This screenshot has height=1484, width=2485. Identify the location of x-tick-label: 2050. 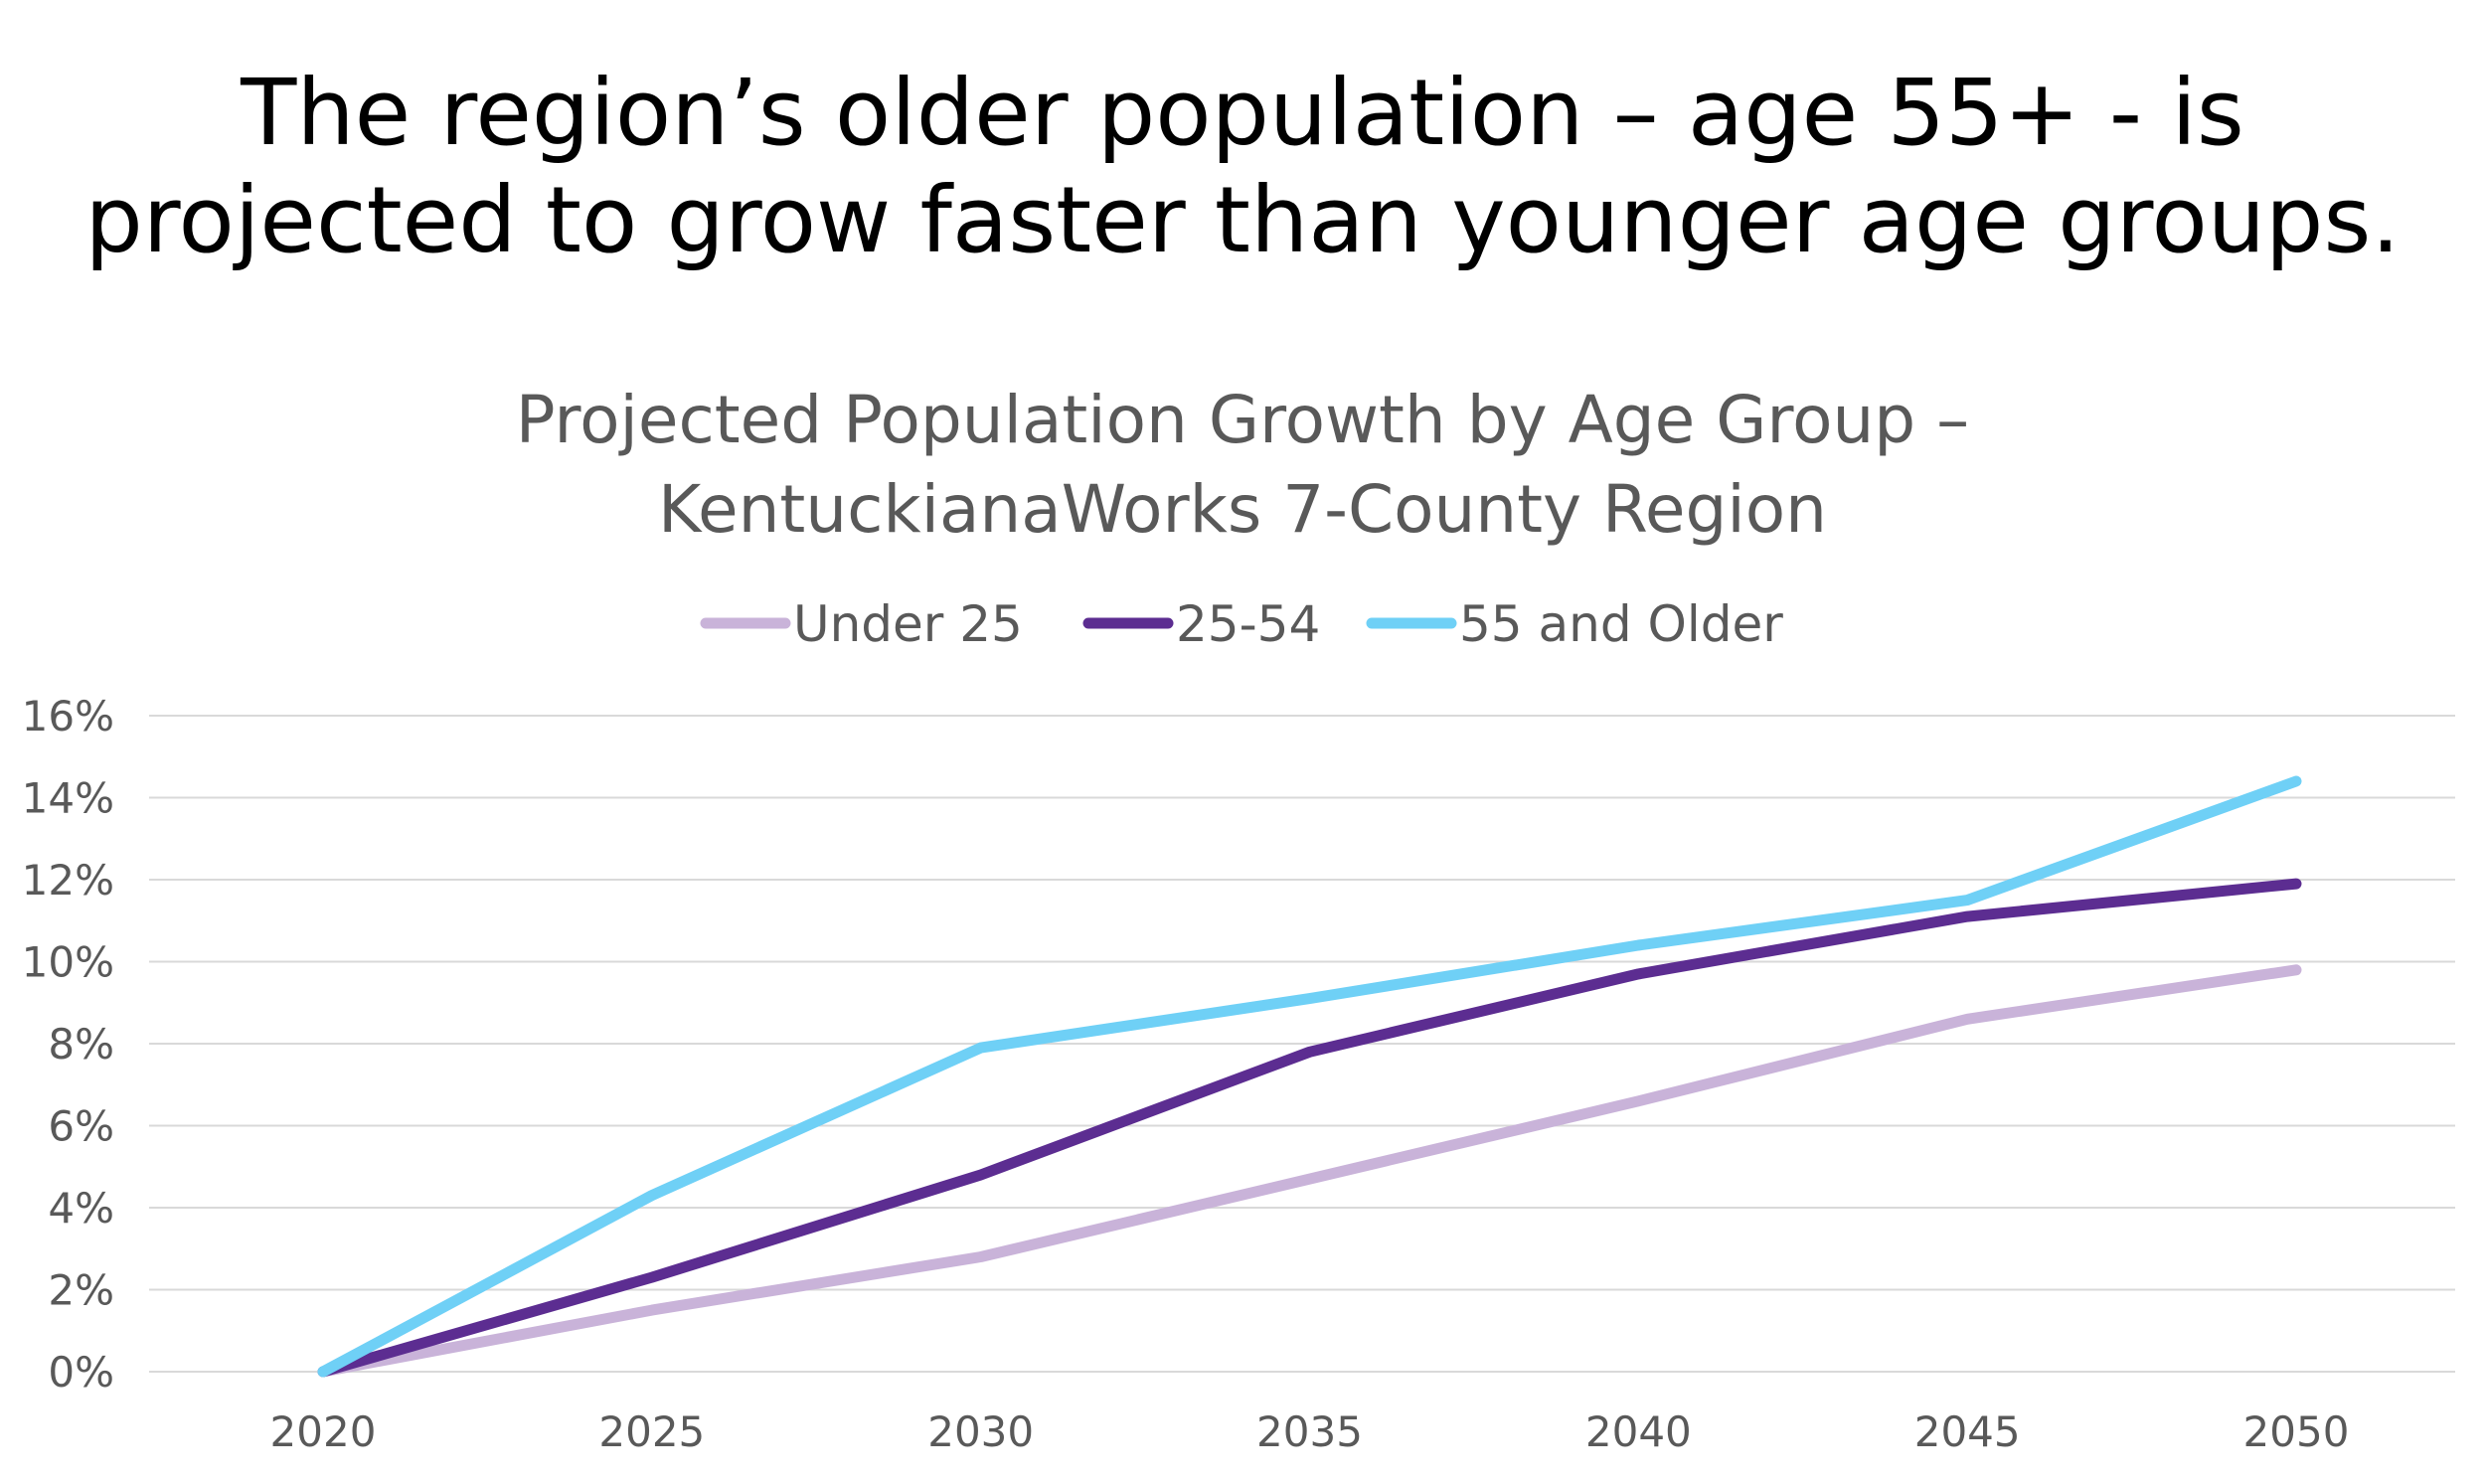
(2296, 1431).